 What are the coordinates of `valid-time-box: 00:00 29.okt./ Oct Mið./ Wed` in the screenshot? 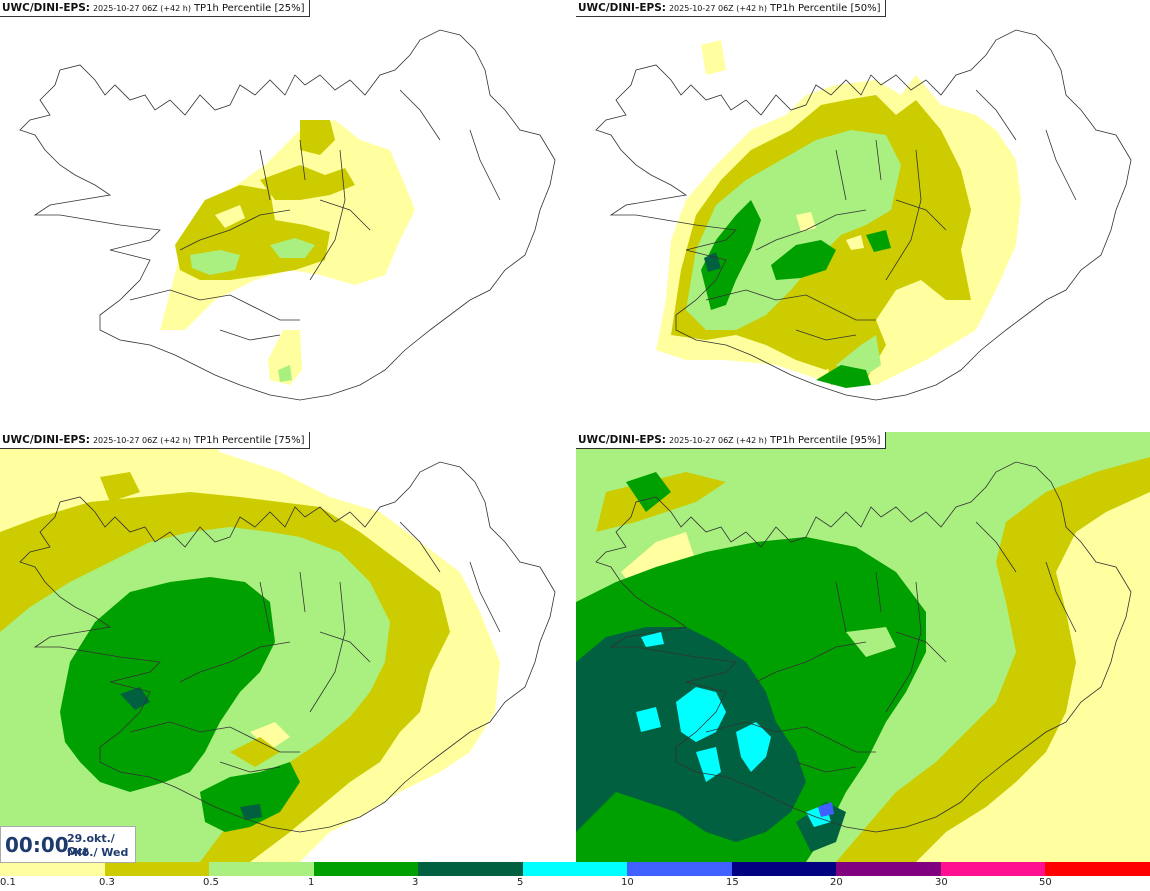 It's located at (68, 844).